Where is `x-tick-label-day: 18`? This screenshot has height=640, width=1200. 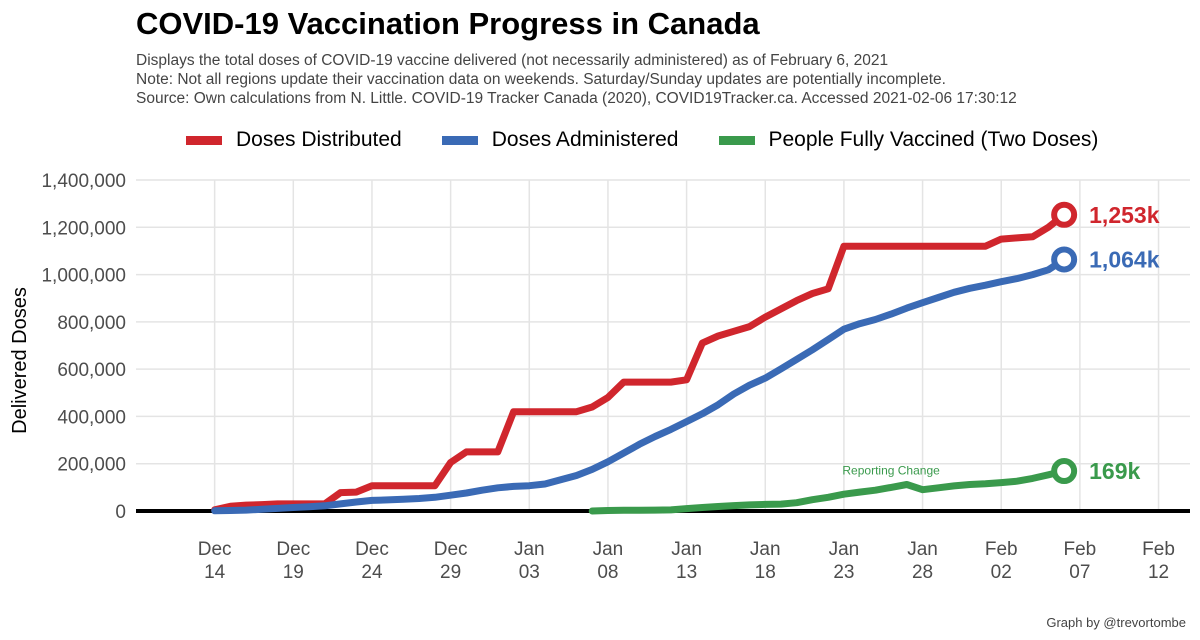 x-tick-label-day: 18 is located at coordinates (765, 572).